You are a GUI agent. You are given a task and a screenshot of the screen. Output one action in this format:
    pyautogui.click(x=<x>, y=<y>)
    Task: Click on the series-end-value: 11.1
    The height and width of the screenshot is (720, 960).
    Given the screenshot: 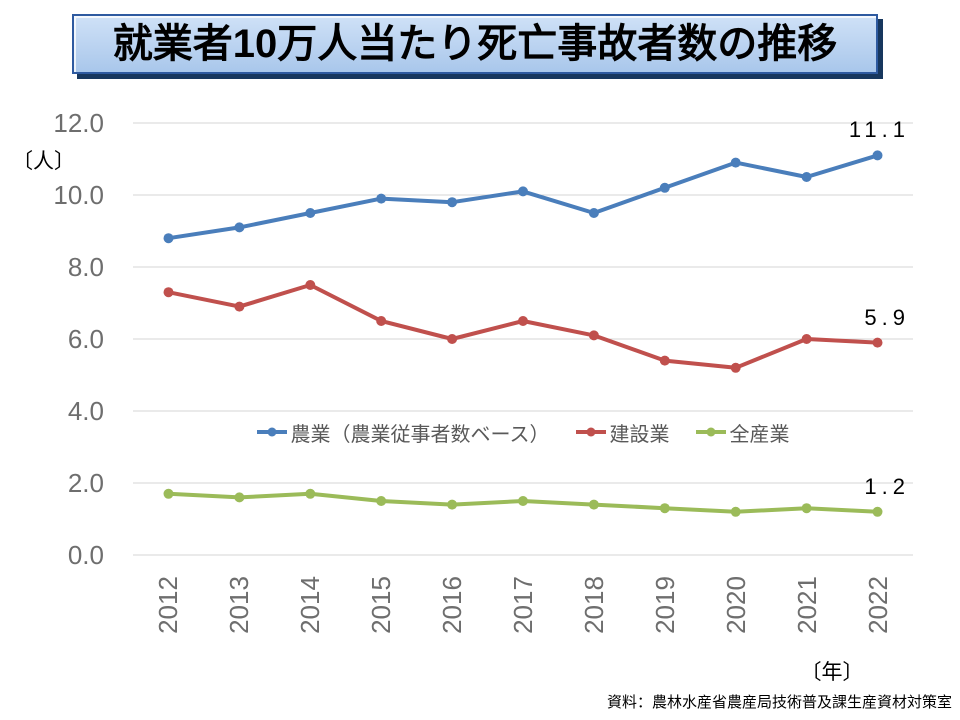 What is the action you would take?
    pyautogui.click(x=879, y=130)
    